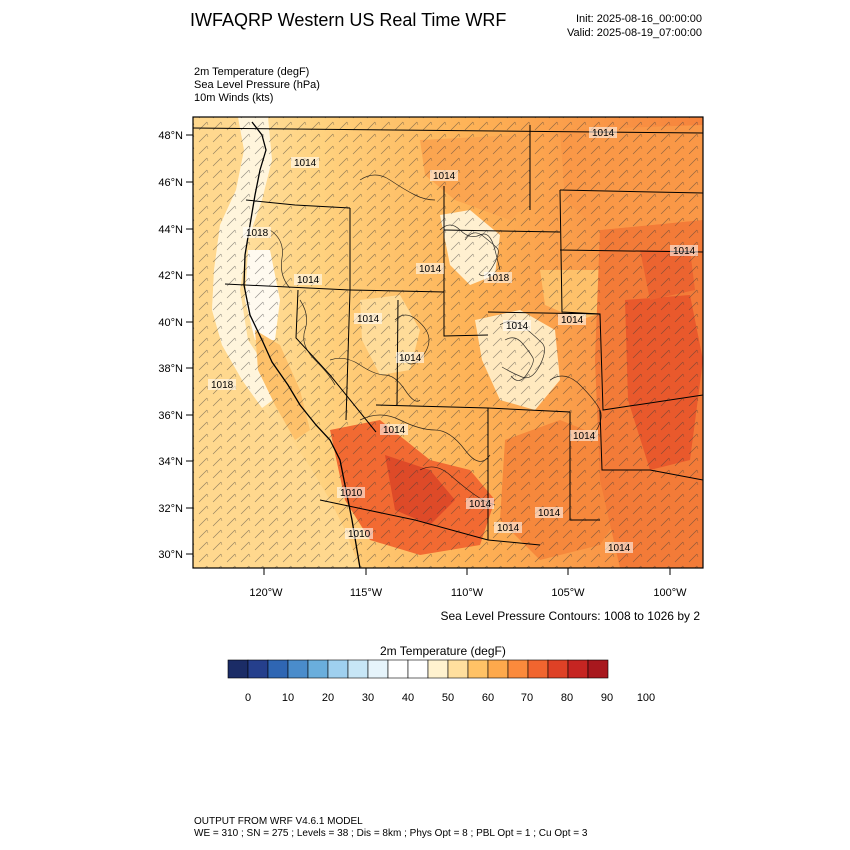 The image size is (850, 850). Describe the element at coordinates (170, 462) in the screenshot. I see `svg-text: 34°N` at that location.